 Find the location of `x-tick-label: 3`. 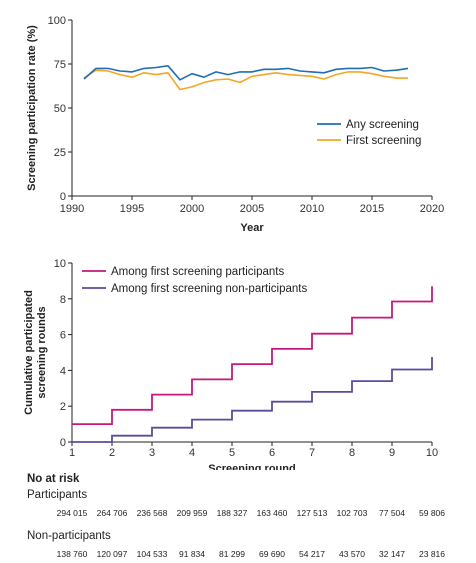

x-tick-label: 3 is located at coordinates (152, 453).